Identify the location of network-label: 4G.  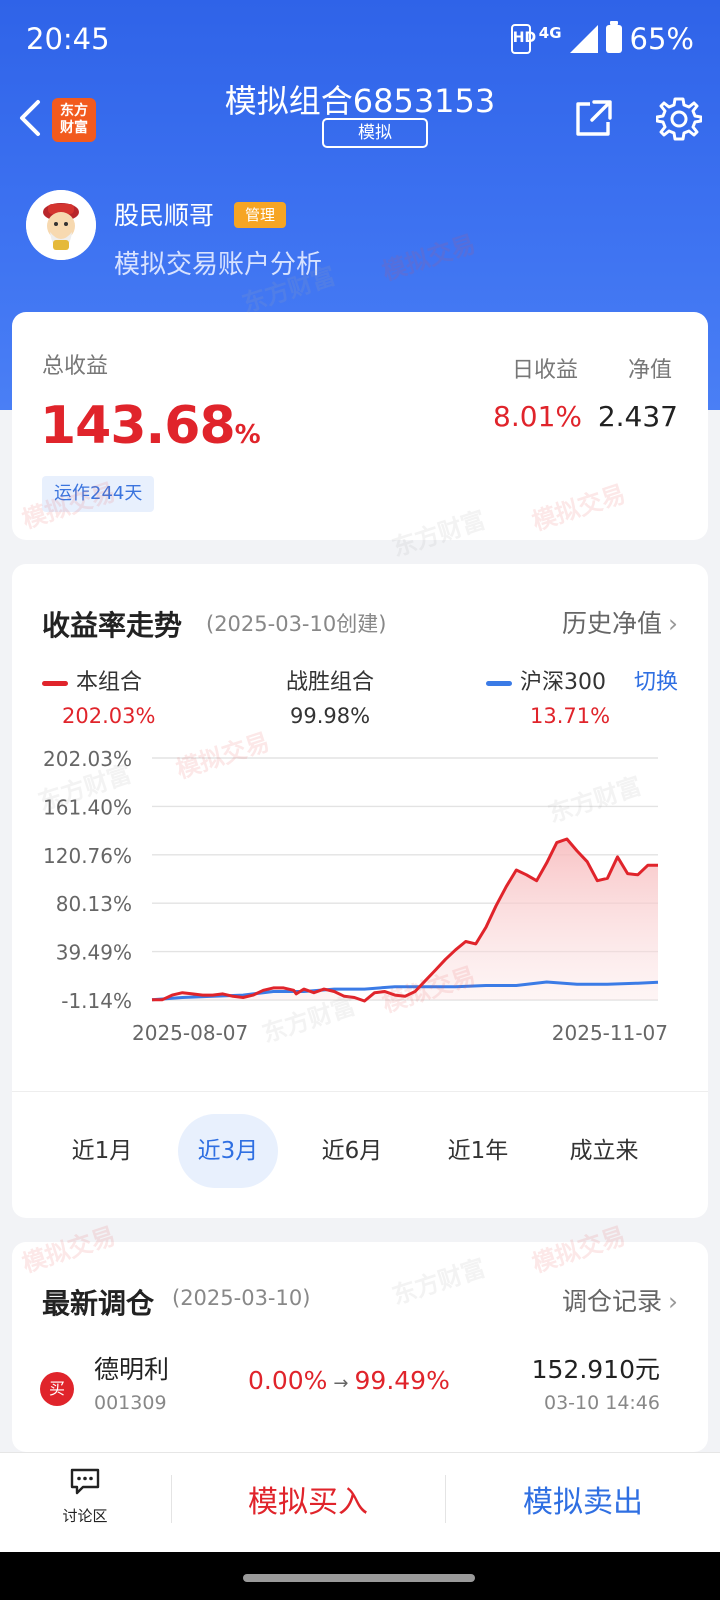
(550, 33).